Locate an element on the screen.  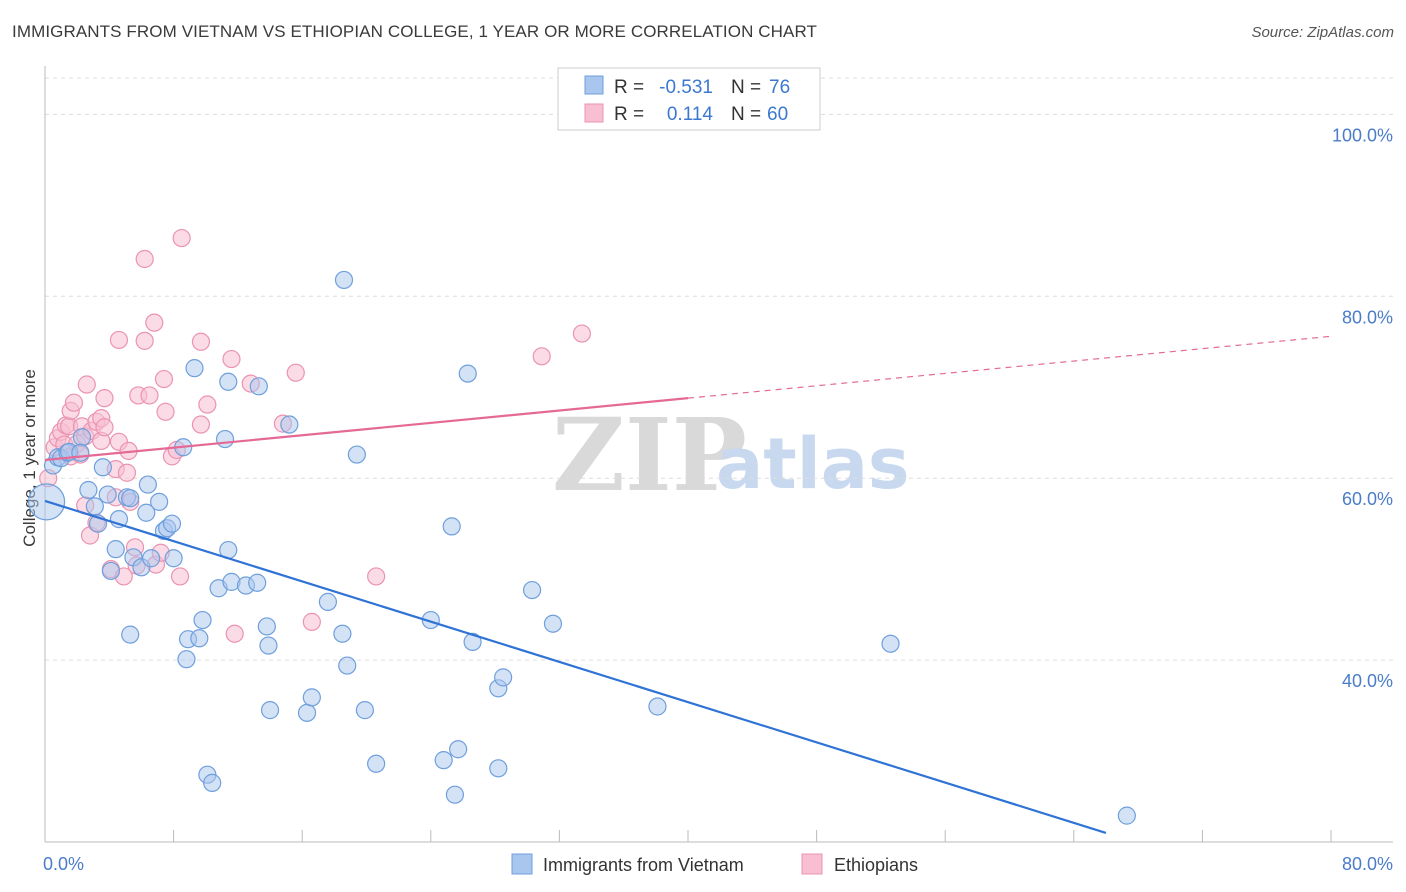
legend-n-value-1: 76 is located at coordinates (779, 87).